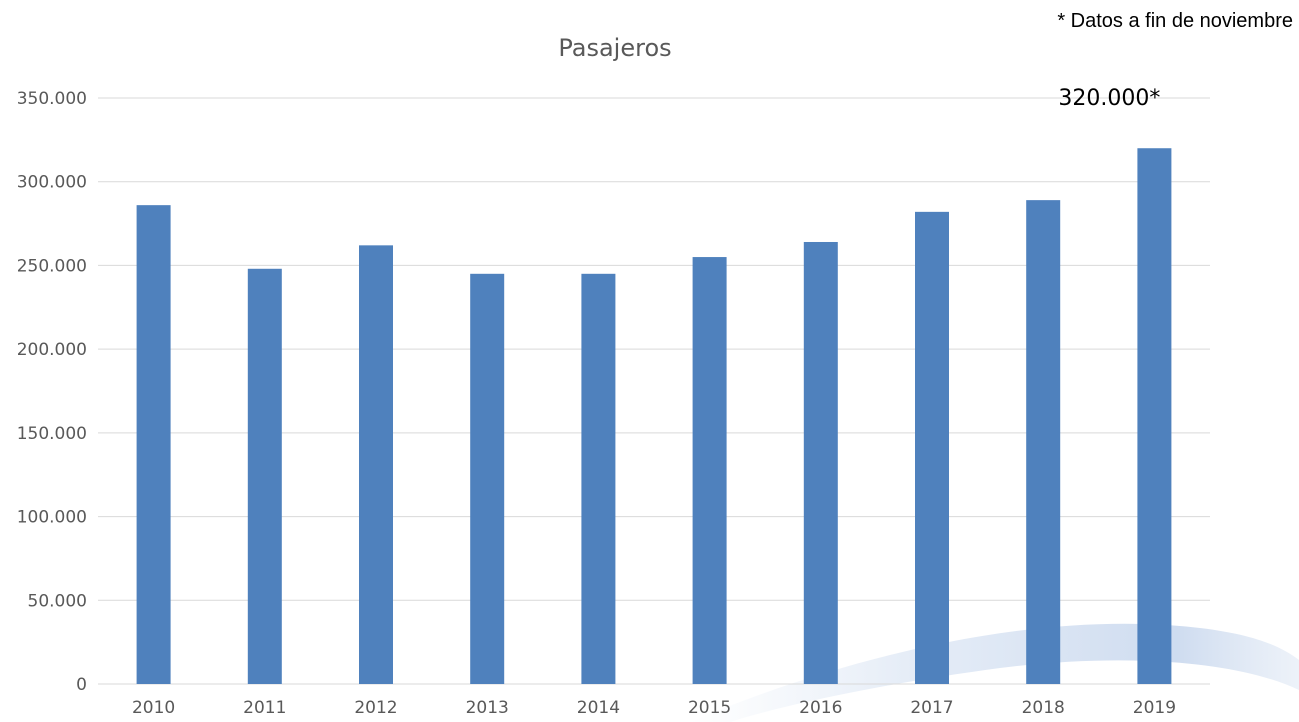 The height and width of the screenshot is (722, 1299). What do you see at coordinates (614, 48) in the screenshot?
I see `chart-title: Pasajeros` at bounding box center [614, 48].